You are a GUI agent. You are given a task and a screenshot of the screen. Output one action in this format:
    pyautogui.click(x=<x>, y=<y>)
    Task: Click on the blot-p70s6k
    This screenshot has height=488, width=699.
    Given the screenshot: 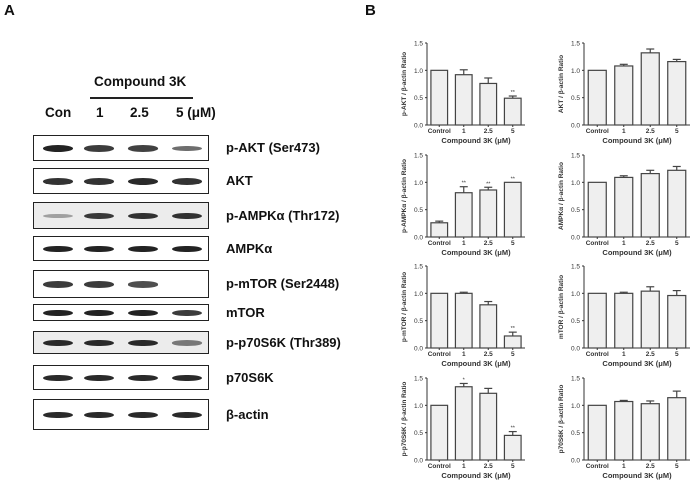 What is the action you would take?
    pyautogui.click(x=121, y=377)
    